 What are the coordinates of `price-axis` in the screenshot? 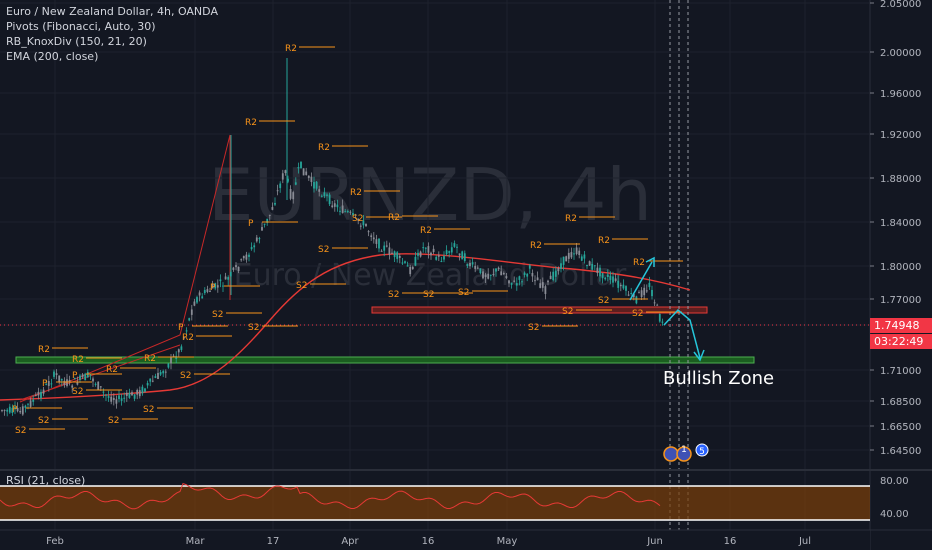 It's located at (901, 275).